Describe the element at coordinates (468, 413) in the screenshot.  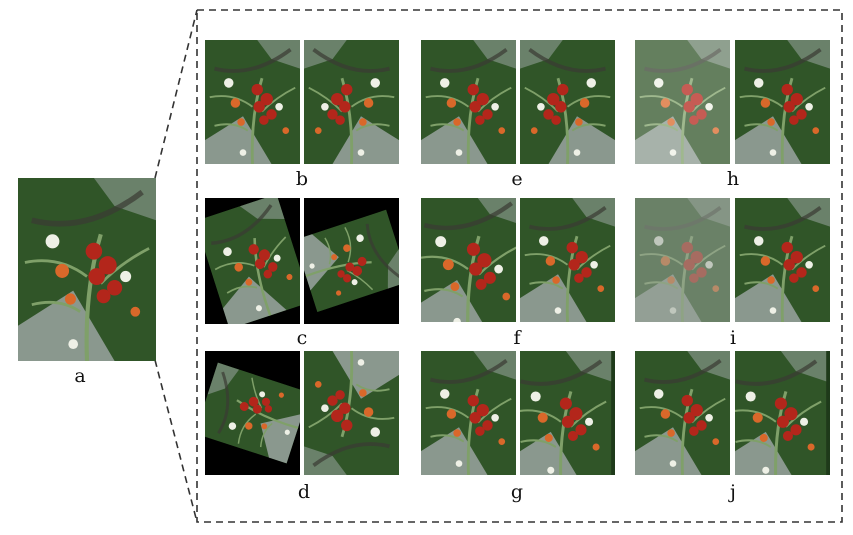
I see `photo-g-left` at that location.